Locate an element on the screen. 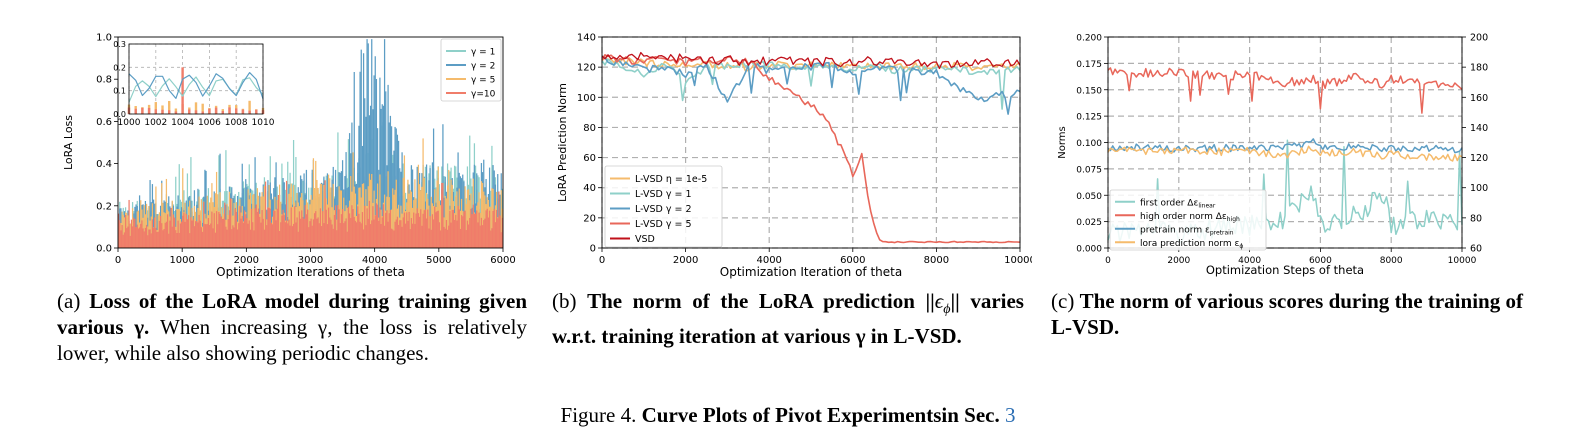  chart-c-legend-sub: ϕ is located at coordinates (1241, 246).